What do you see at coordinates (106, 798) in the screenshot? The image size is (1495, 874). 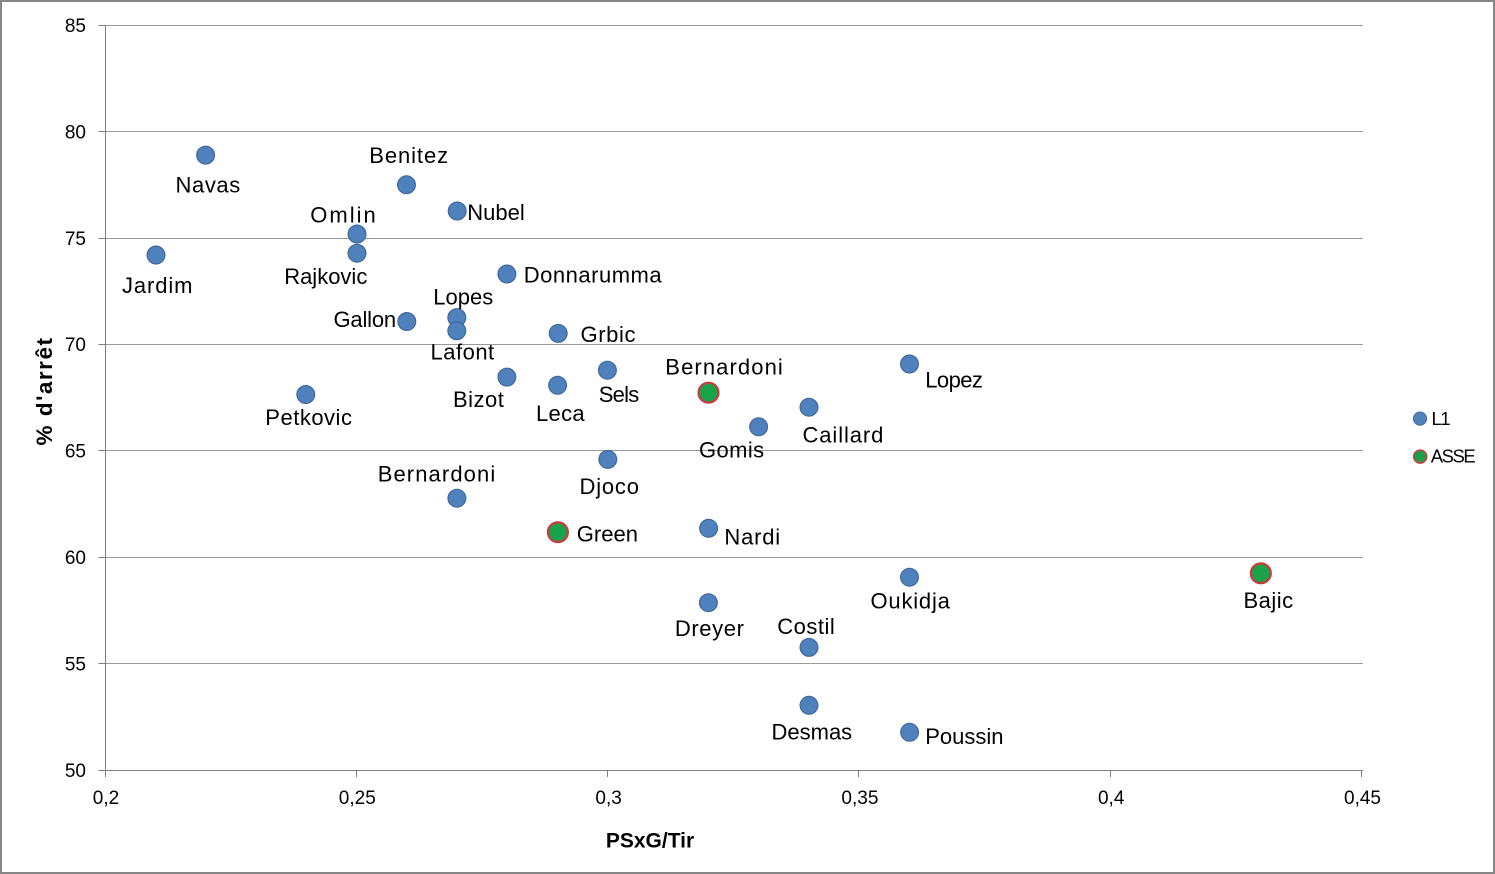 I see `svg-text: 0,2` at bounding box center [106, 798].